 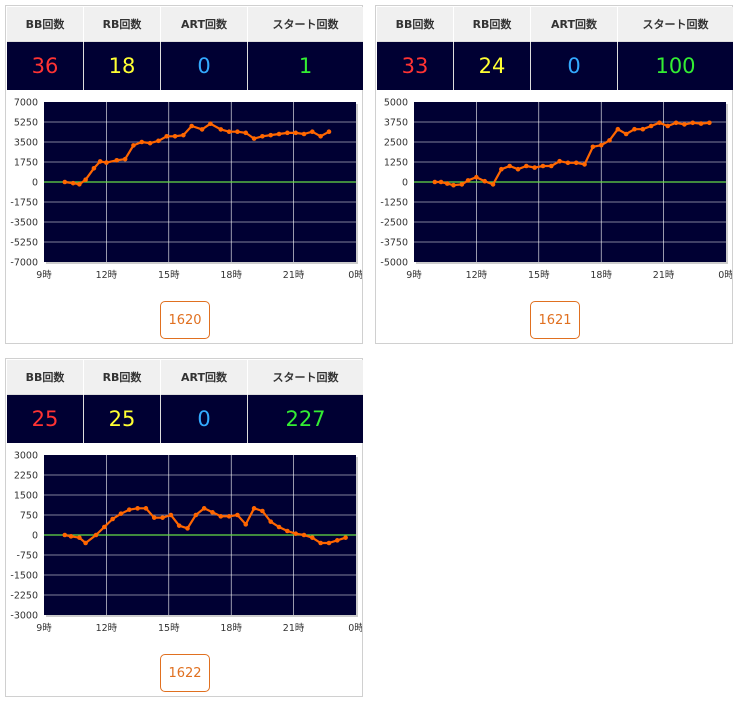 I want to click on y-tick-label: -5000, so click(x=394, y=263).